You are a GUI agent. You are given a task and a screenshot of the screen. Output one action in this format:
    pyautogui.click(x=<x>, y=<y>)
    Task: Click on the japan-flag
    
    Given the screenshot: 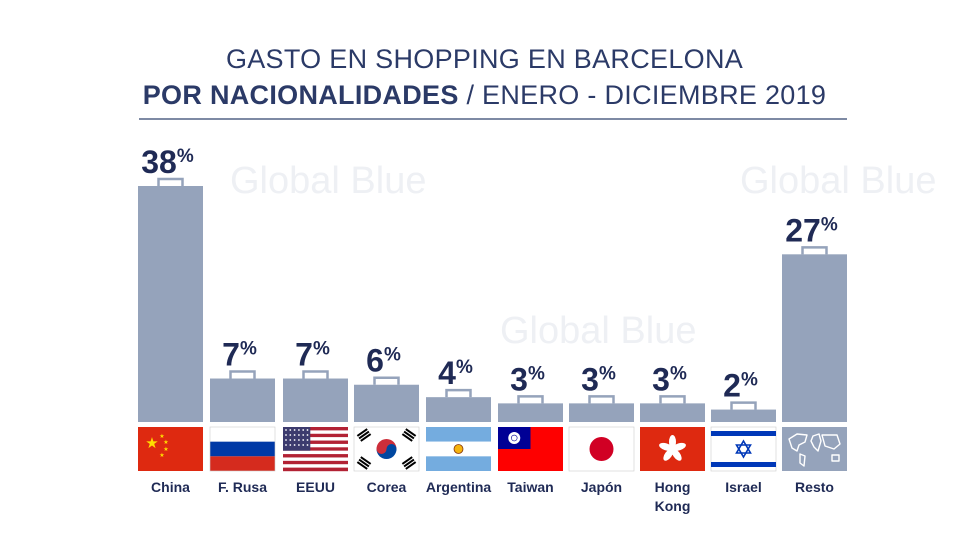 What is the action you would take?
    pyautogui.click(x=601, y=449)
    